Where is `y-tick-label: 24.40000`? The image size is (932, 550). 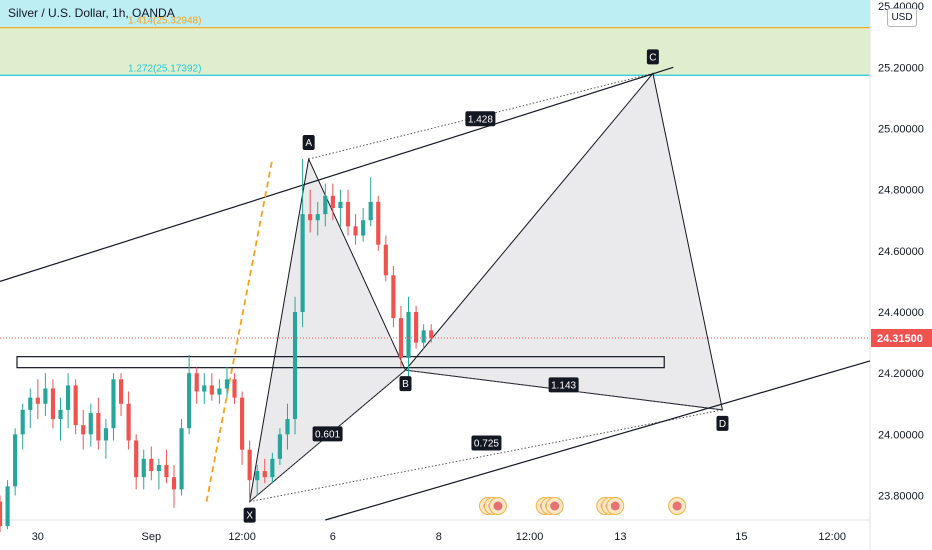
y-tick-label: 24.40000 is located at coordinates (901, 313).